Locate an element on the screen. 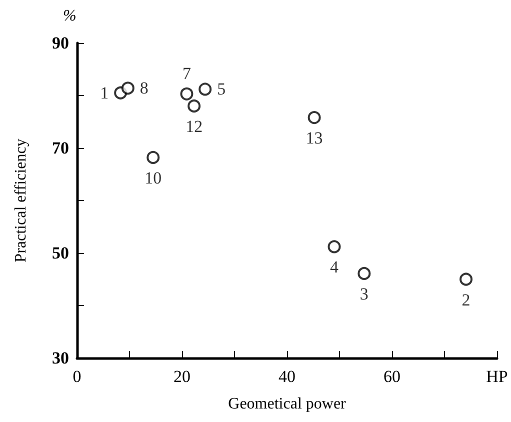 Image resolution: width=511 pixels, height=422 pixels. x-tick-label: 0 is located at coordinates (77, 376).